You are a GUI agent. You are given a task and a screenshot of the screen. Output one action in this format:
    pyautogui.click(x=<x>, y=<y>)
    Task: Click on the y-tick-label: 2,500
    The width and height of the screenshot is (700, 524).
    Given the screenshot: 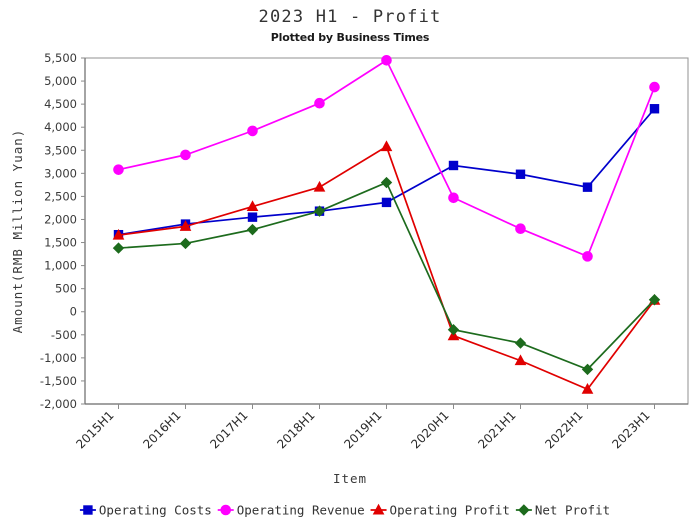 What is the action you would take?
    pyautogui.click(x=60, y=196)
    